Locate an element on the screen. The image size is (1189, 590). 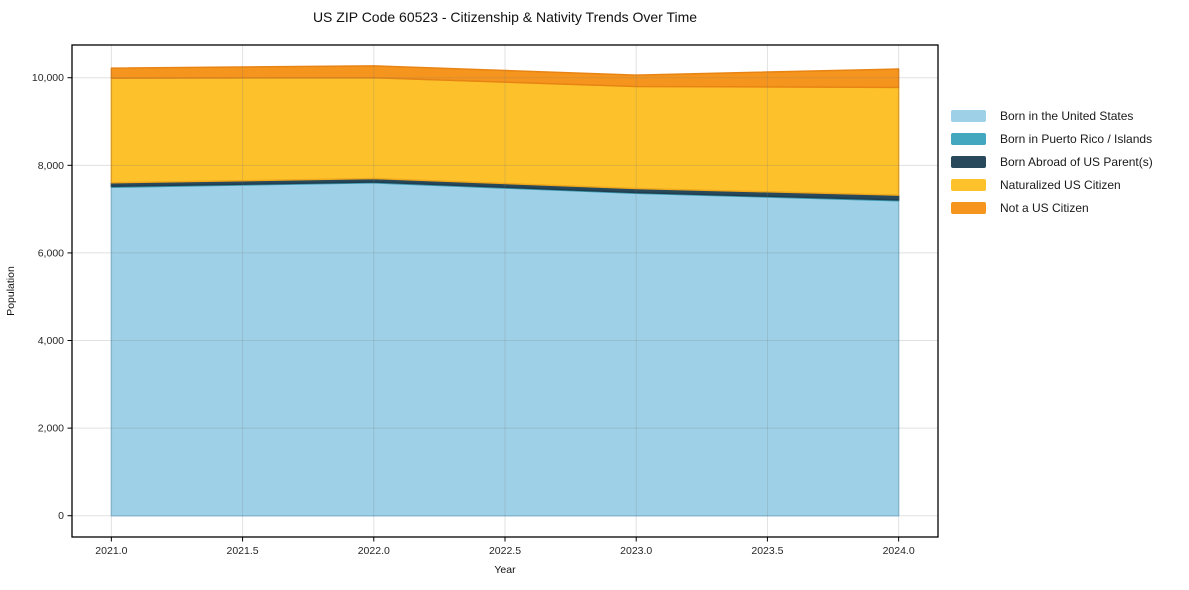
legend-label: Naturalized US Citizen is located at coordinates (1060, 184).